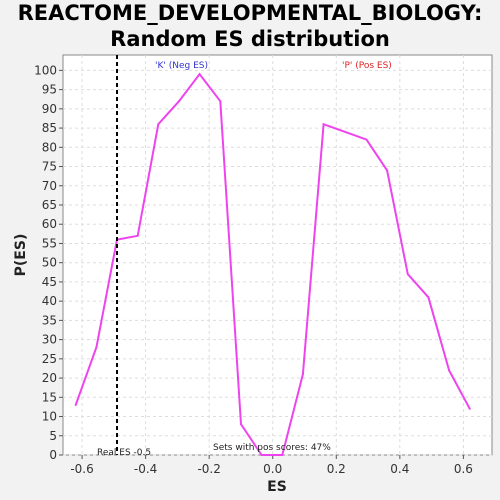  I want to click on x-tick-label: 0.0, so click(272, 469).